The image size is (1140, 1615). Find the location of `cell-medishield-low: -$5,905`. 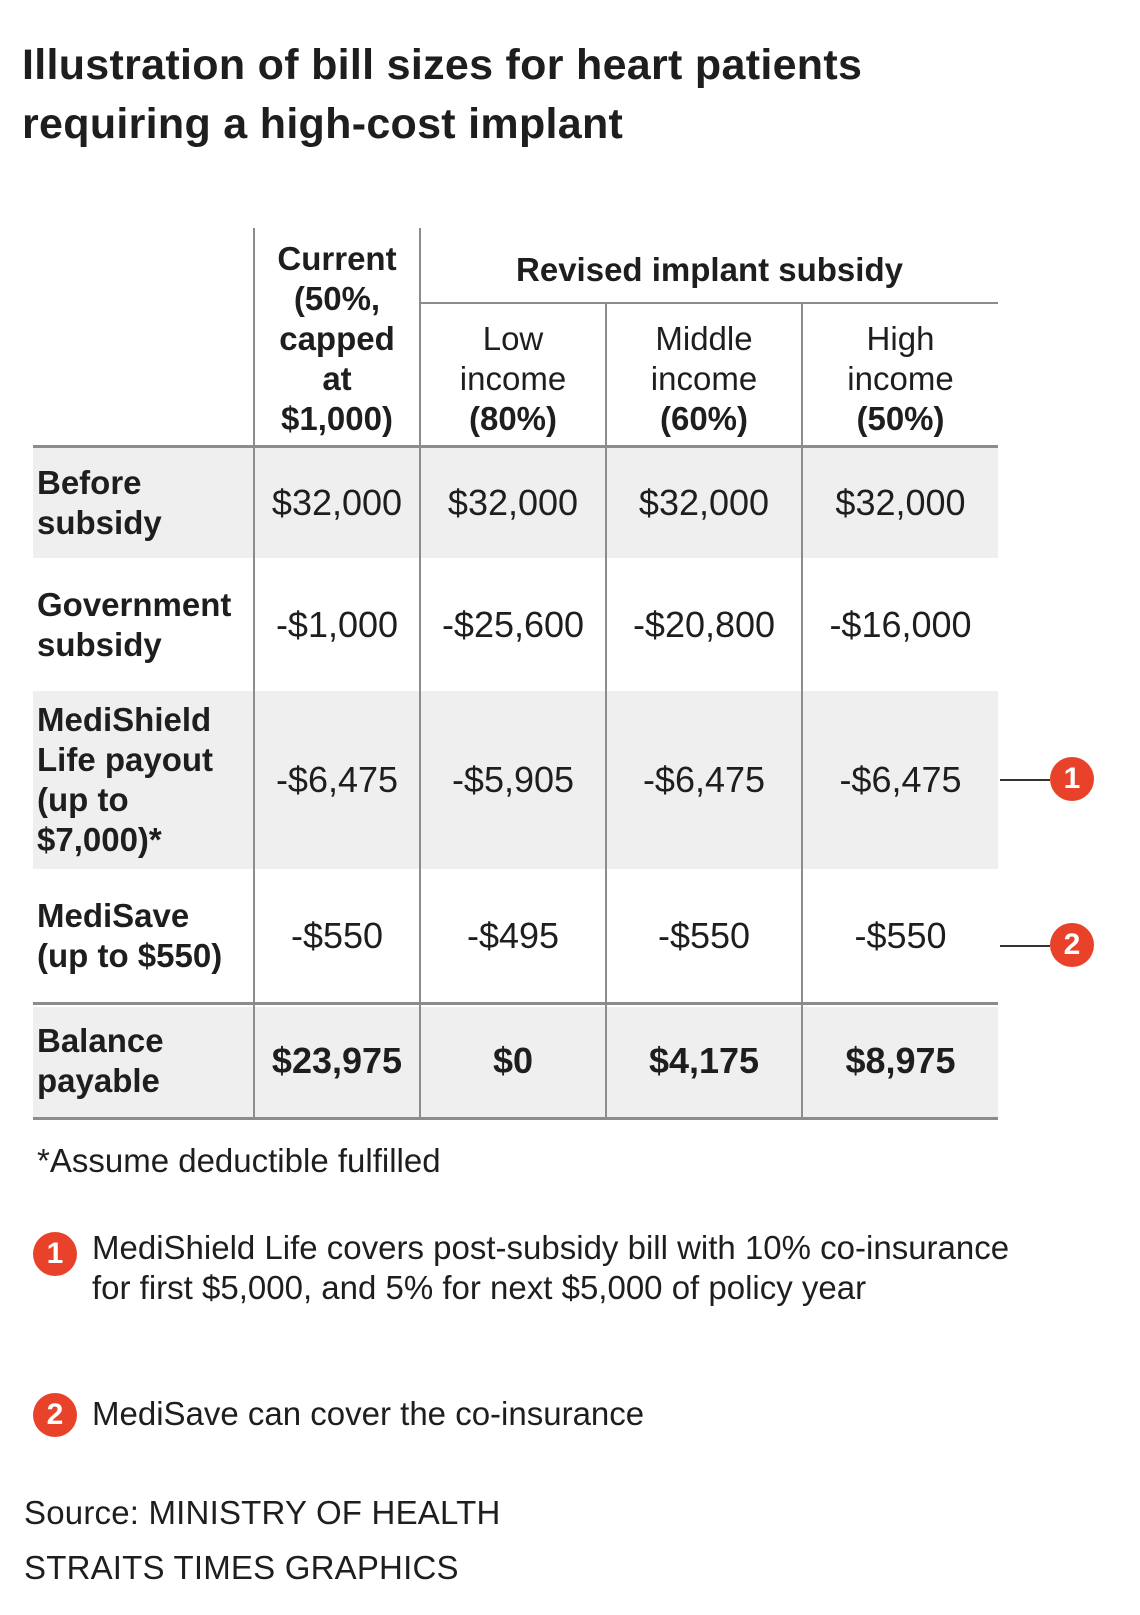

cell-medishield-low: -$5,905 is located at coordinates (513, 779).